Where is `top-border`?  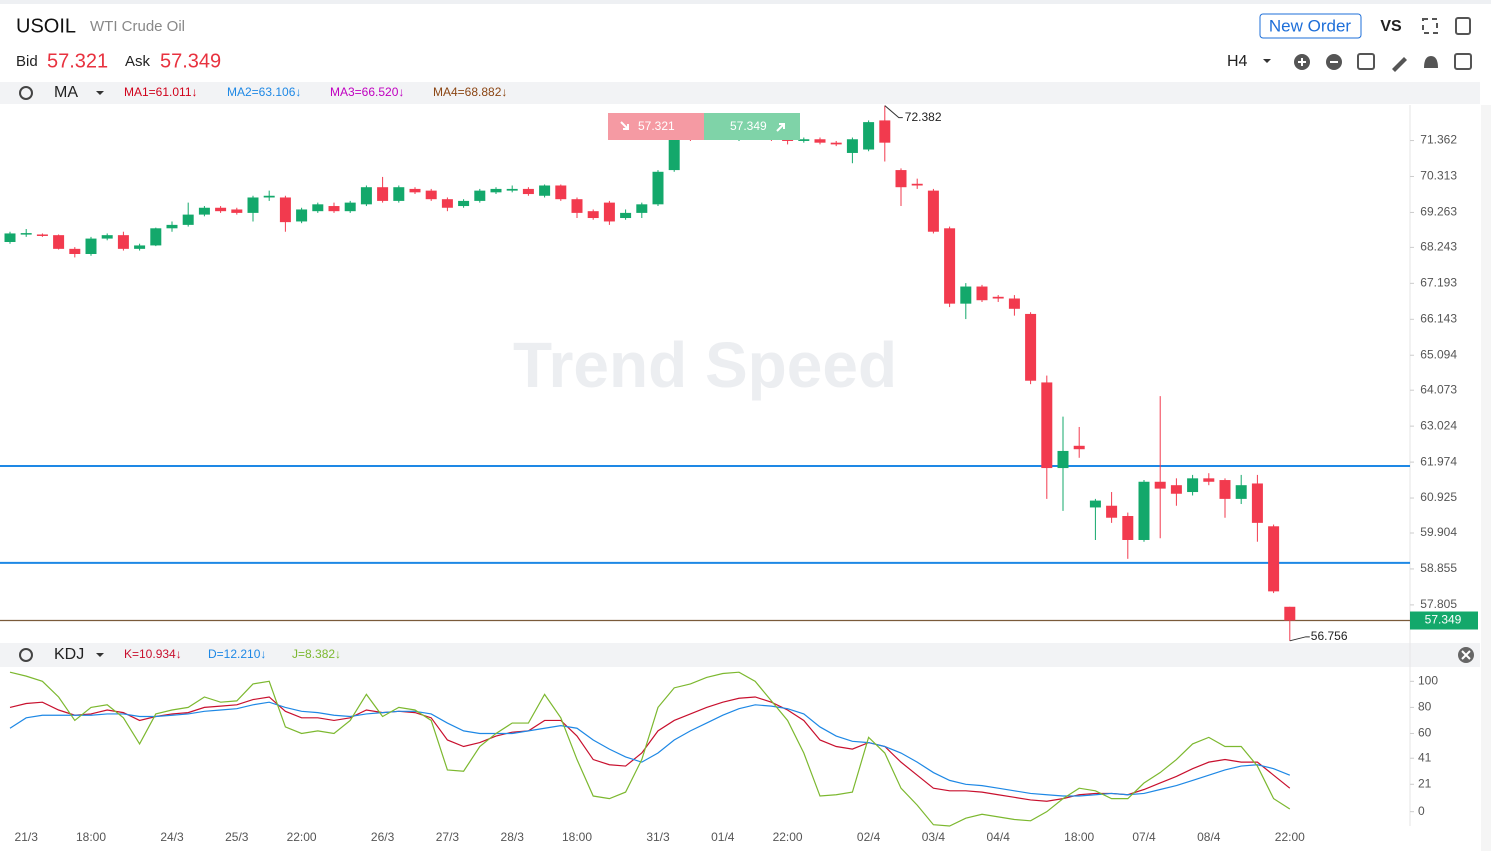
top-border is located at coordinates (745, 2).